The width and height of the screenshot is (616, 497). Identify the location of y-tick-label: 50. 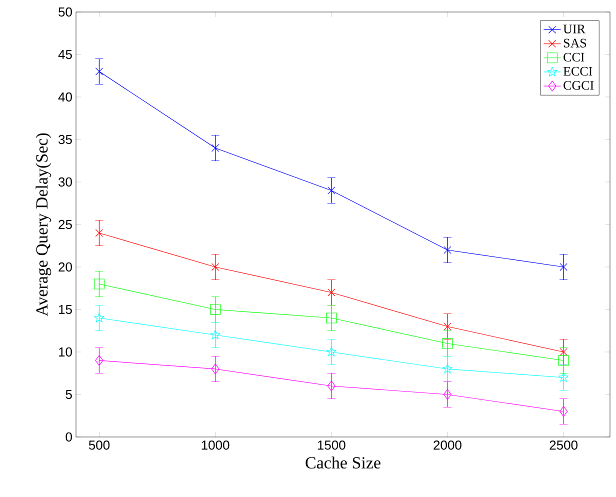
(65, 12).